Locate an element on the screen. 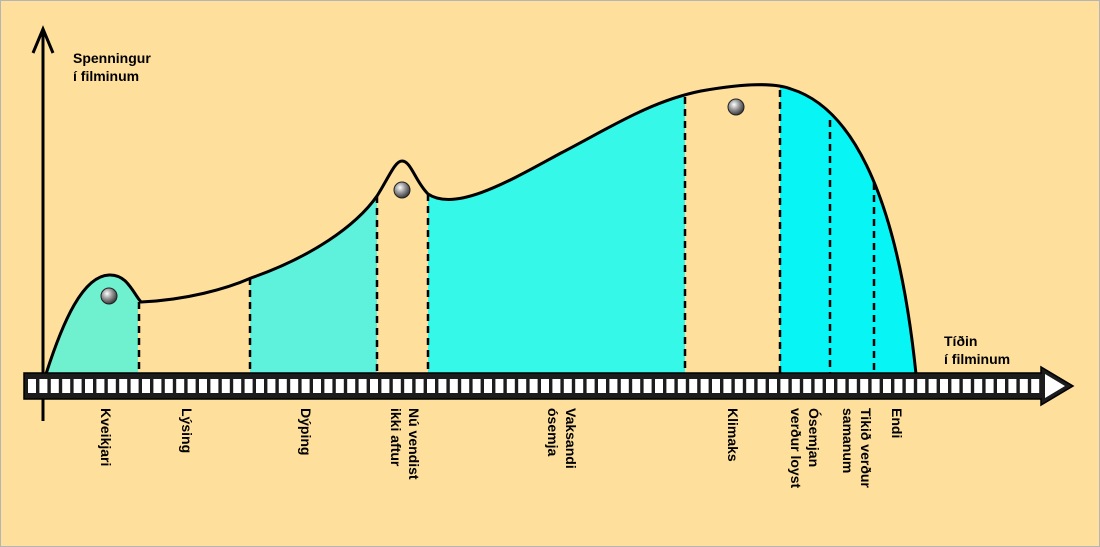 Image resolution: width=1100 pixels, height=547 pixels. phase-label-osemjan: Ósemjan verður loyst is located at coordinates (805, 448).